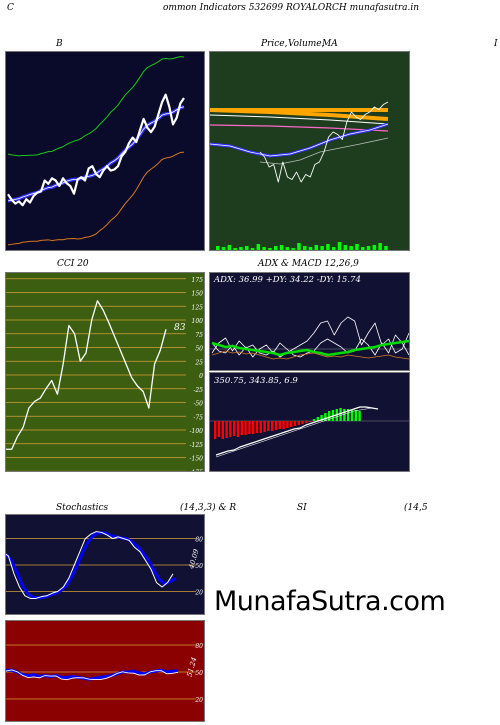 This screenshot has width=500, height=725. I want to click on price-title-b: Volume,, so click(306, 44).